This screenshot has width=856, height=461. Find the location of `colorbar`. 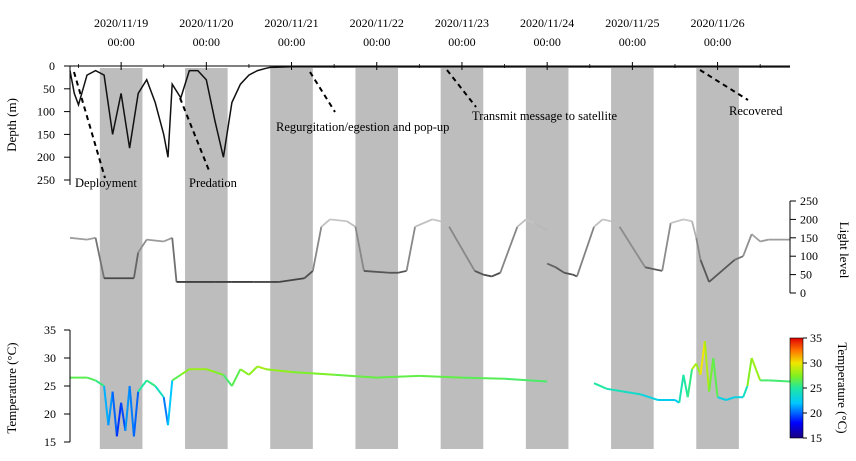

colorbar is located at coordinates (796, 388).